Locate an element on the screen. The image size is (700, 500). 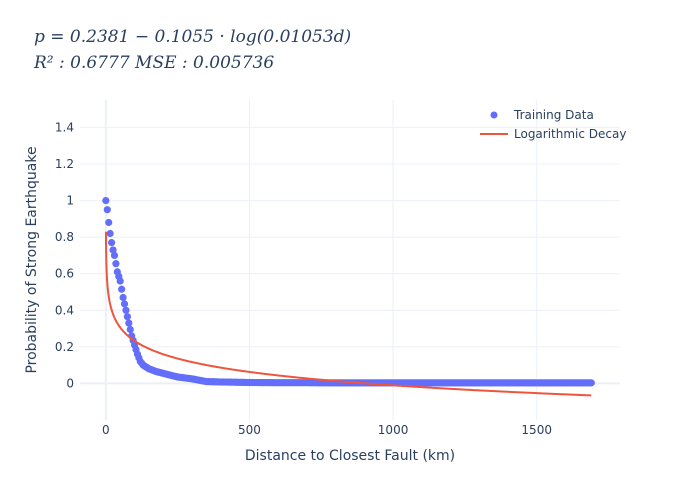
legend-label-training: Training Data is located at coordinates (553, 115).